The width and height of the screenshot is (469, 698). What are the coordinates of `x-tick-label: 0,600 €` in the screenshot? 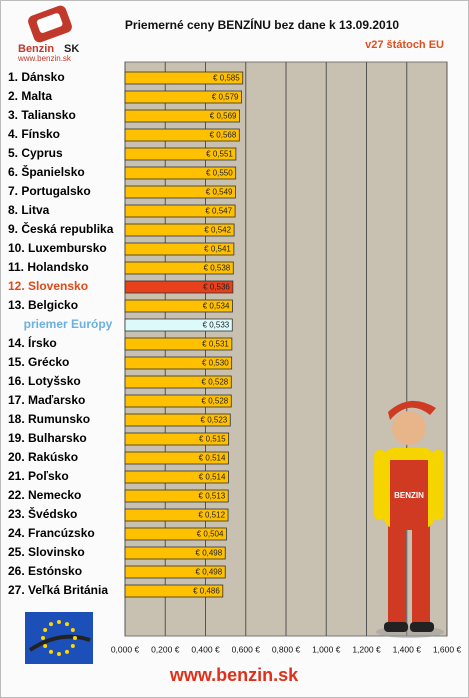 It's located at (246, 649).